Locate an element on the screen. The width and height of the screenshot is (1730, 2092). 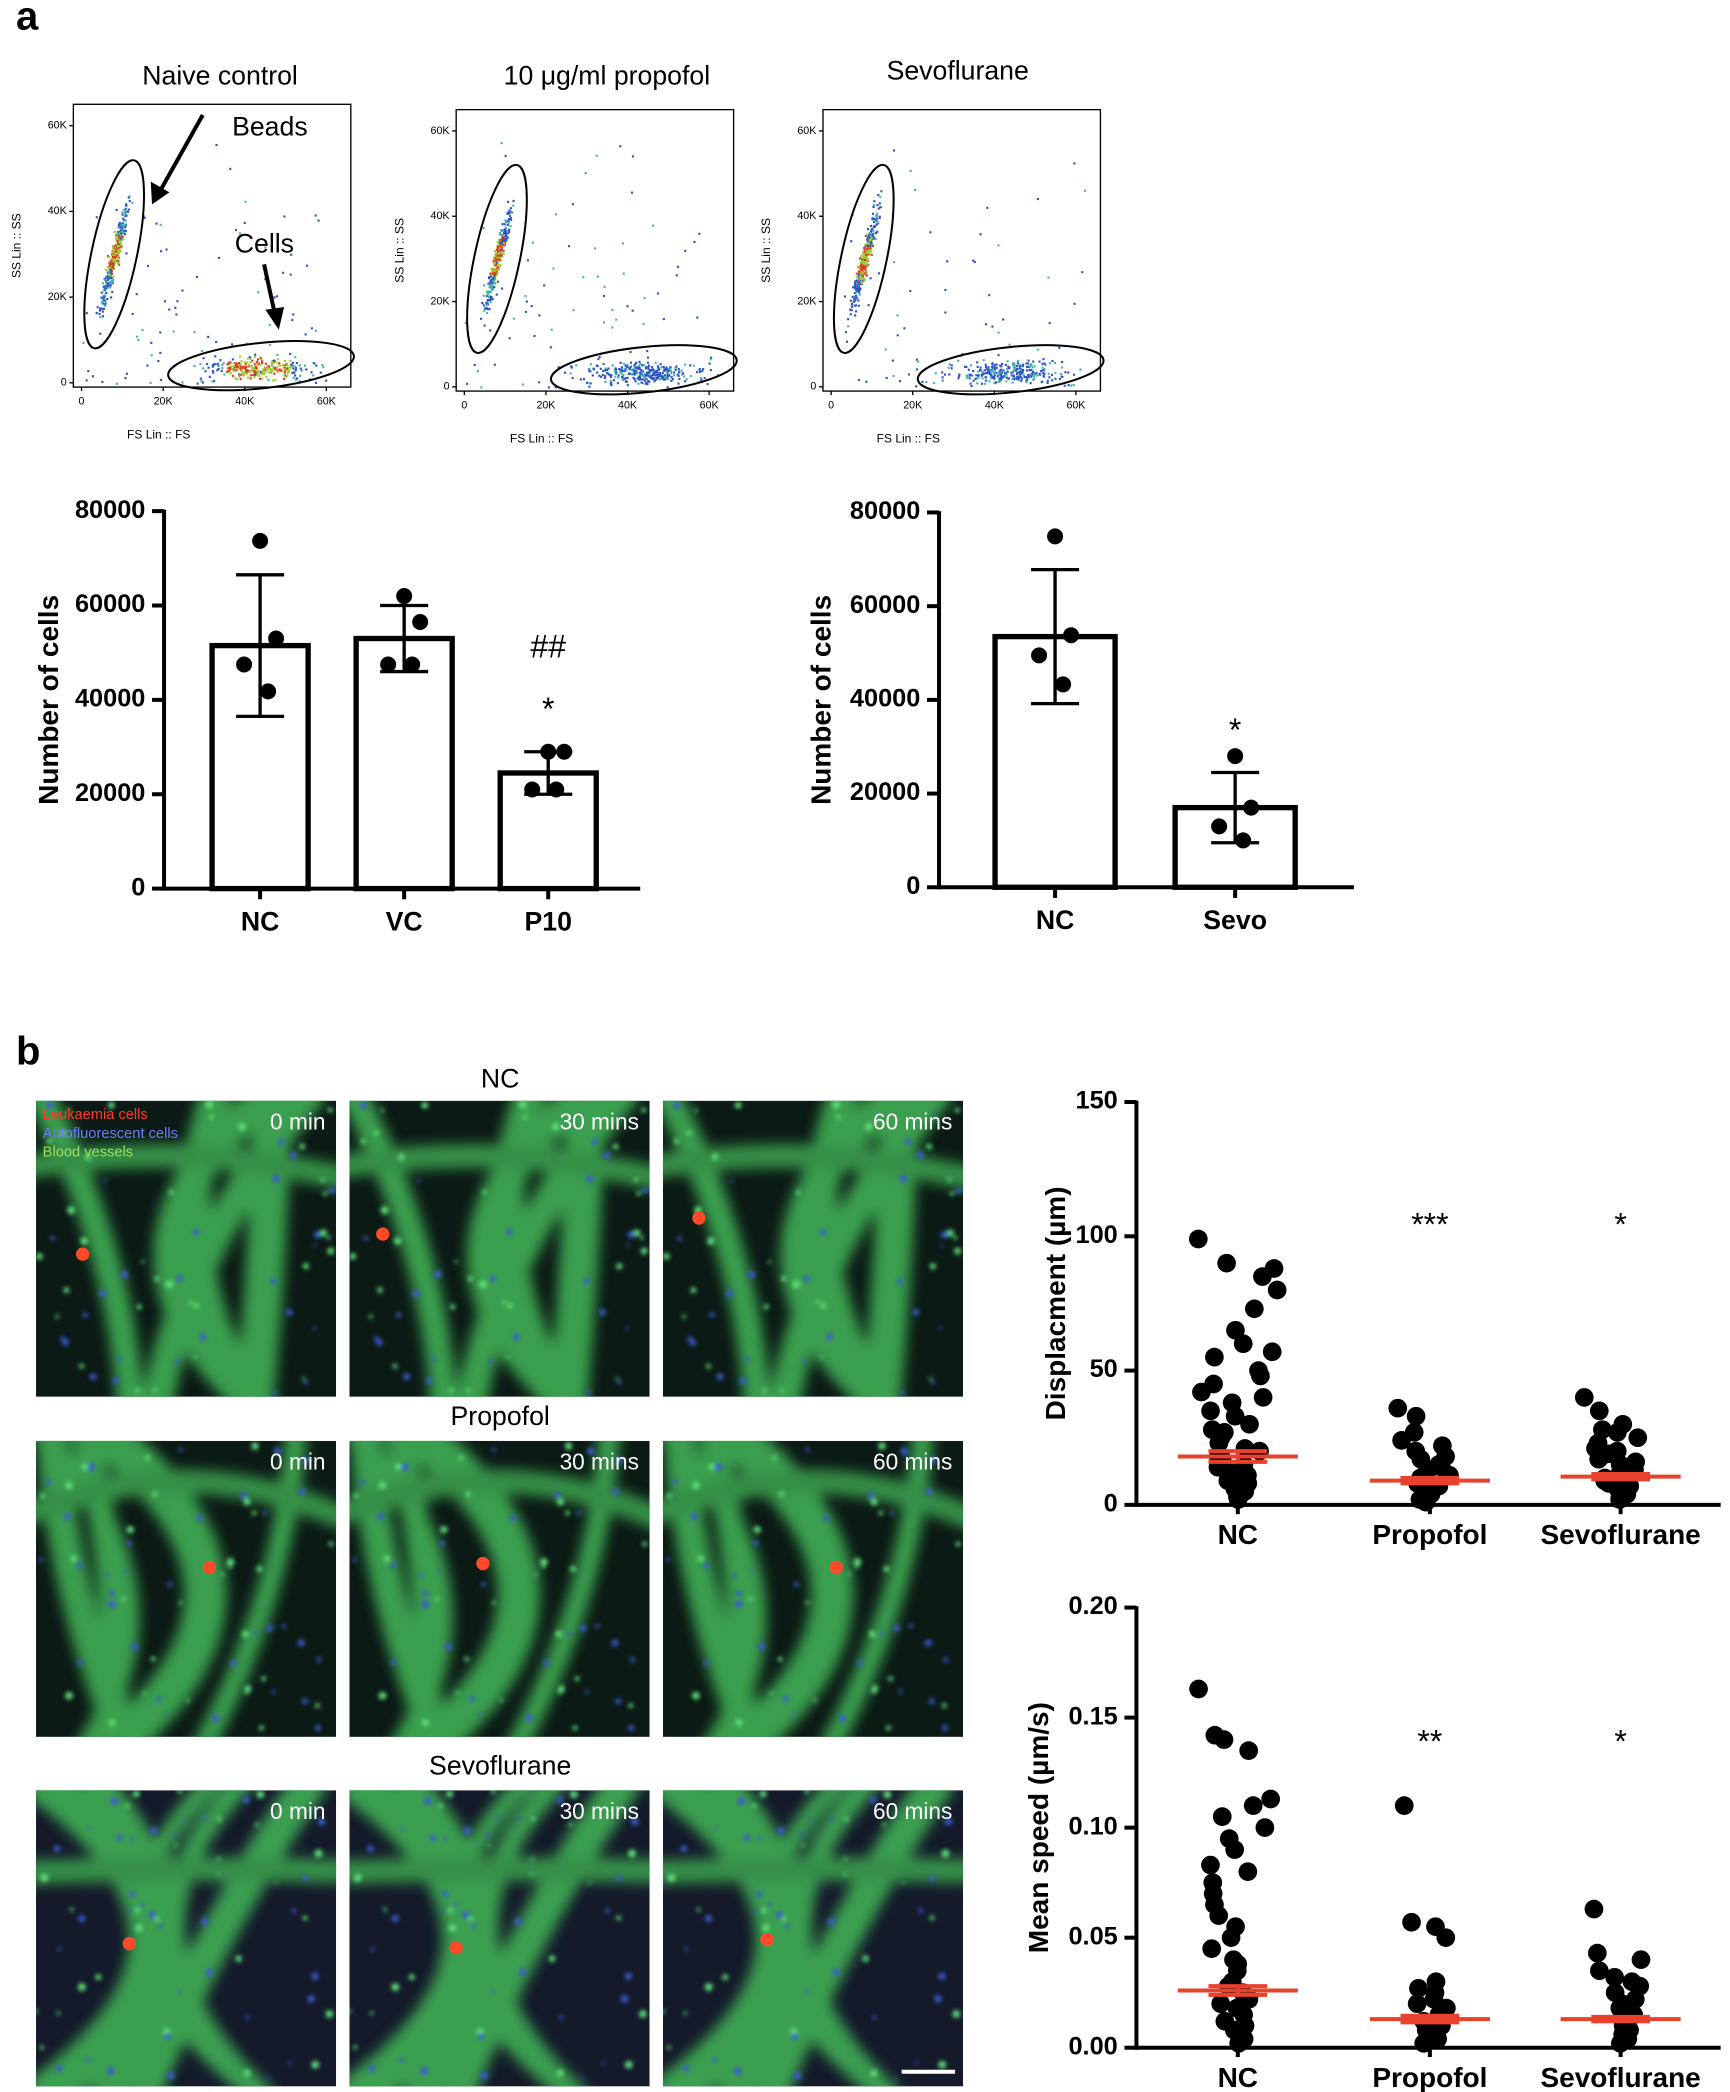
legend-text: Blood vessels is located at coordinates (88, 1153).